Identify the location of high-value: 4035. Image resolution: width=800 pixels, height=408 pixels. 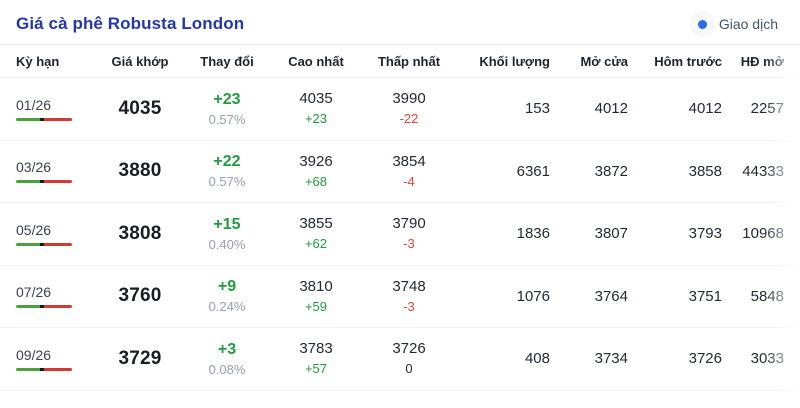
(316, 99).